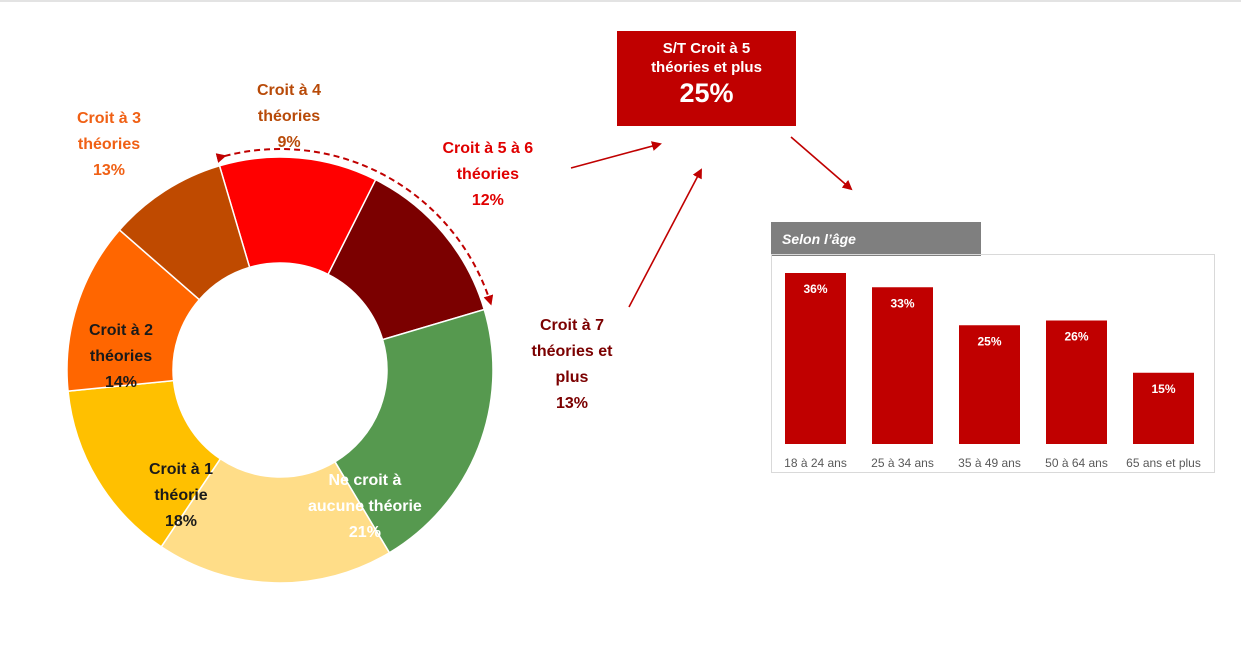 This screenshot has height=645, width=1241. What do you see at coordinates (1163, 463) in the screenshot?
I see `age-category-label: 65 ans et plus` at bounding box center [1163, 463].